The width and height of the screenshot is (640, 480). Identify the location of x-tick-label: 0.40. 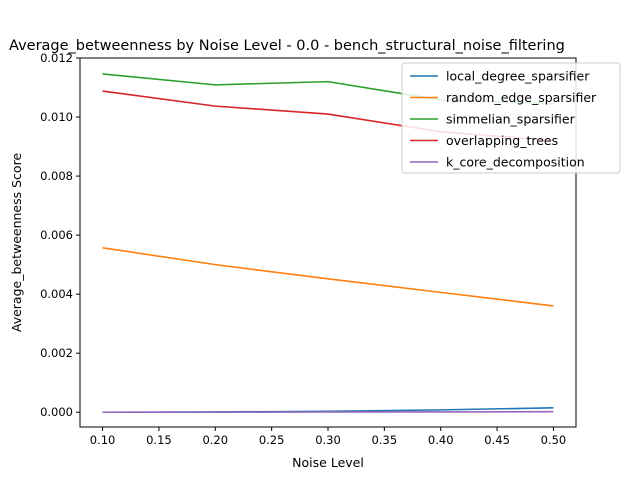
(441, 440).